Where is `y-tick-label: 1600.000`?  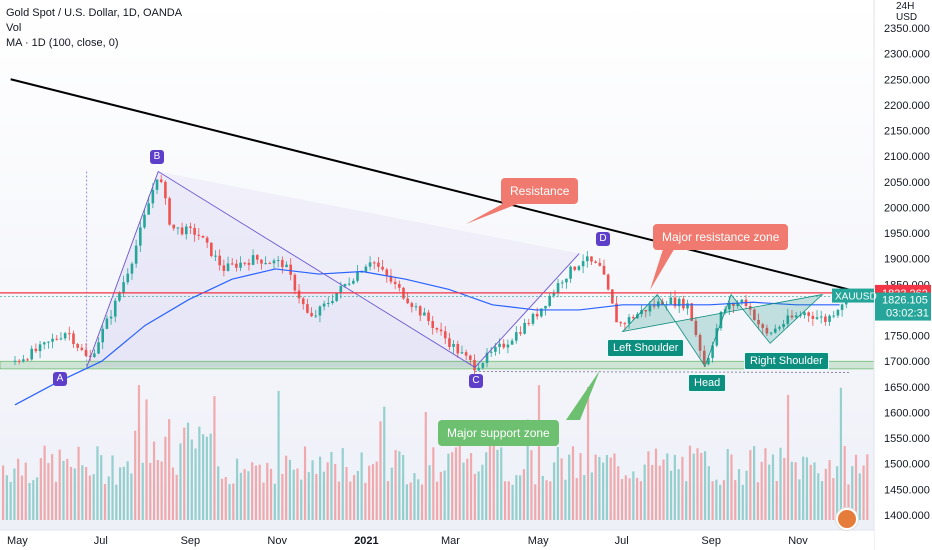
y-tick-label: 1600.000 is located at coordinates (907, 413).